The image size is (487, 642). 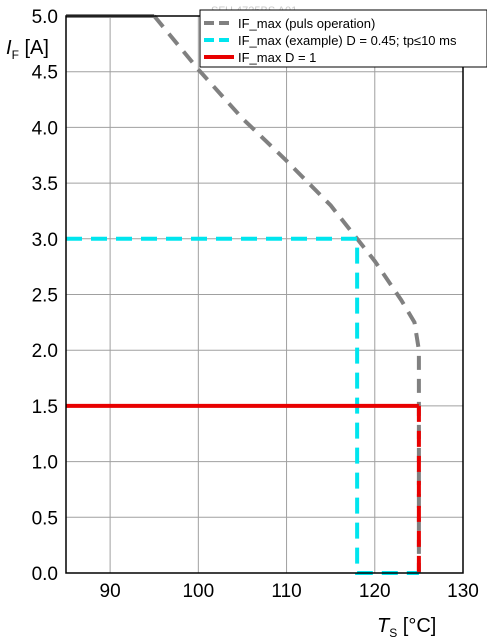 I want to click on x-tick-label: 90, so click(x=110, y=591).